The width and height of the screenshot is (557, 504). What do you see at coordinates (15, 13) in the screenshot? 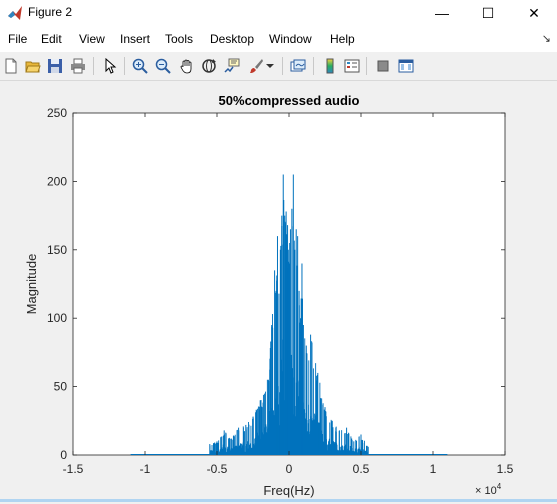
I see `matlab-logo-icon` at bounding box center [15, 13].